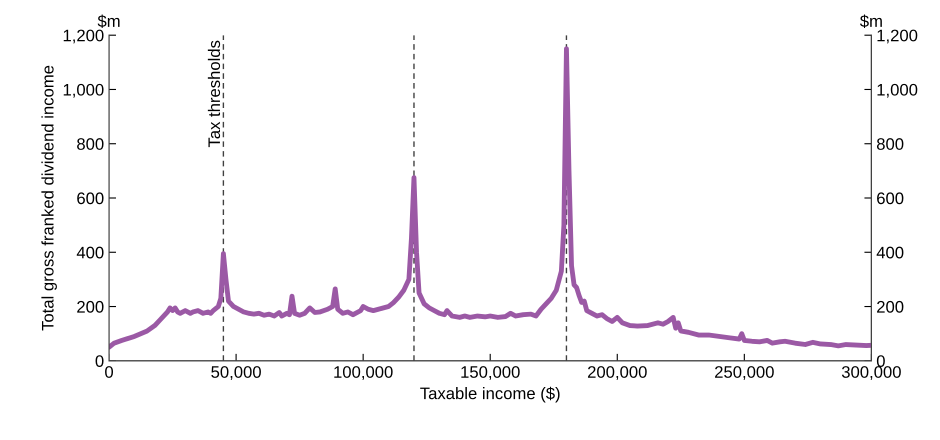  What do you see at coordinates (744, 373) in the screenshot?
I see `x-tick-label: 250,000` at bounding box center [744, 373].